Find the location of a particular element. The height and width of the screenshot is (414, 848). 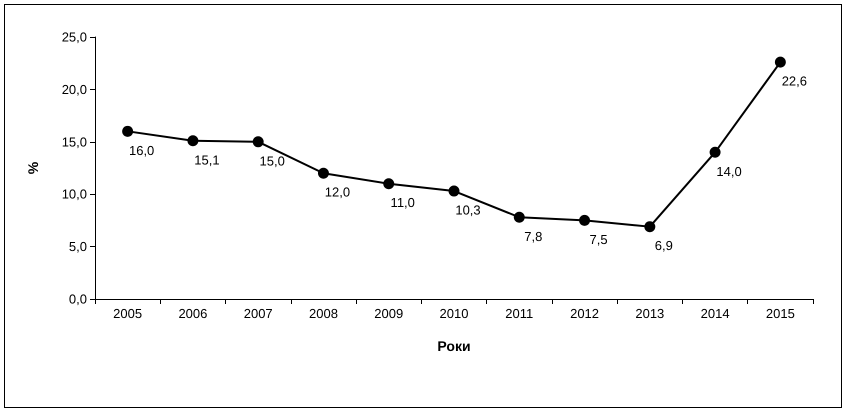

data-label: 6,9 is located at coordinates (663, 246).